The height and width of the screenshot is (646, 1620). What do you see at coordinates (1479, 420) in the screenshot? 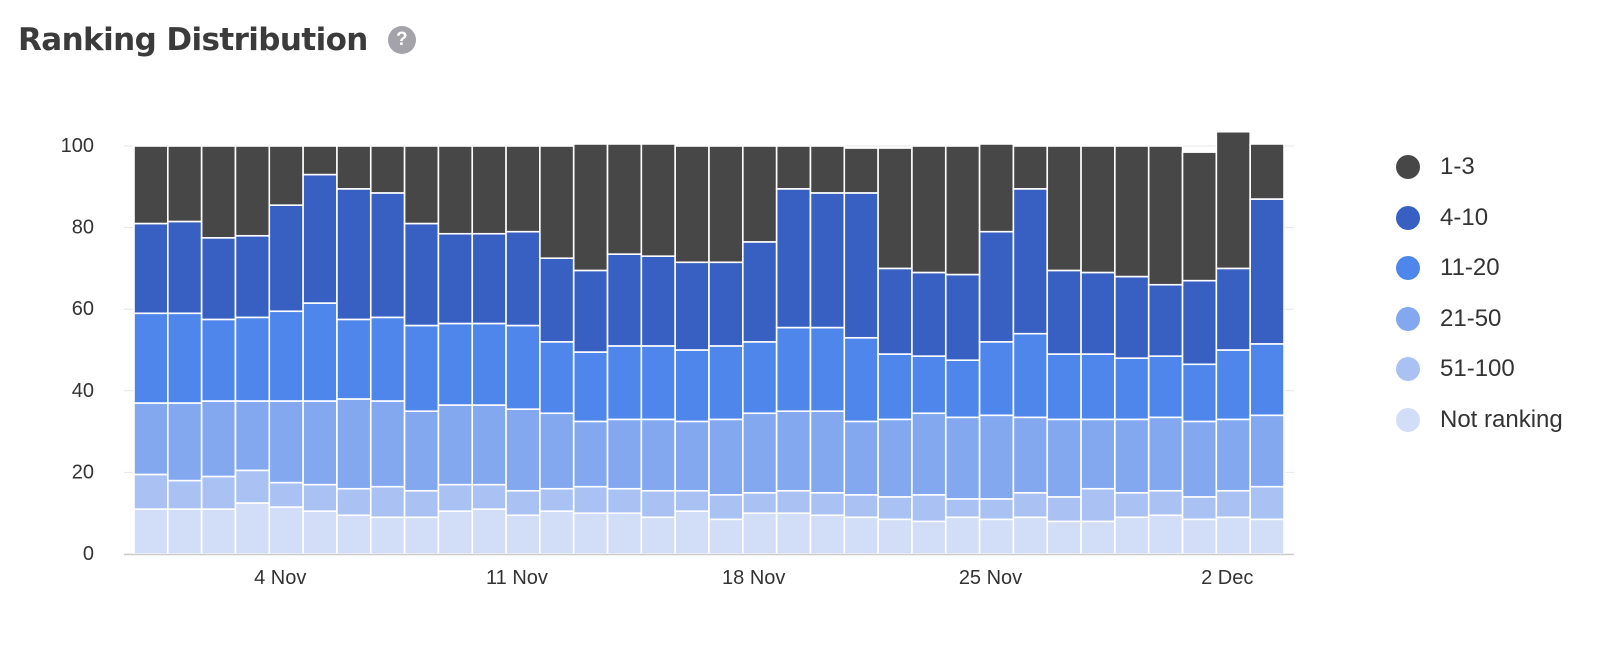
I see `legend-item-not-ranking: Not ranking` at bounding box center [1479, 420].